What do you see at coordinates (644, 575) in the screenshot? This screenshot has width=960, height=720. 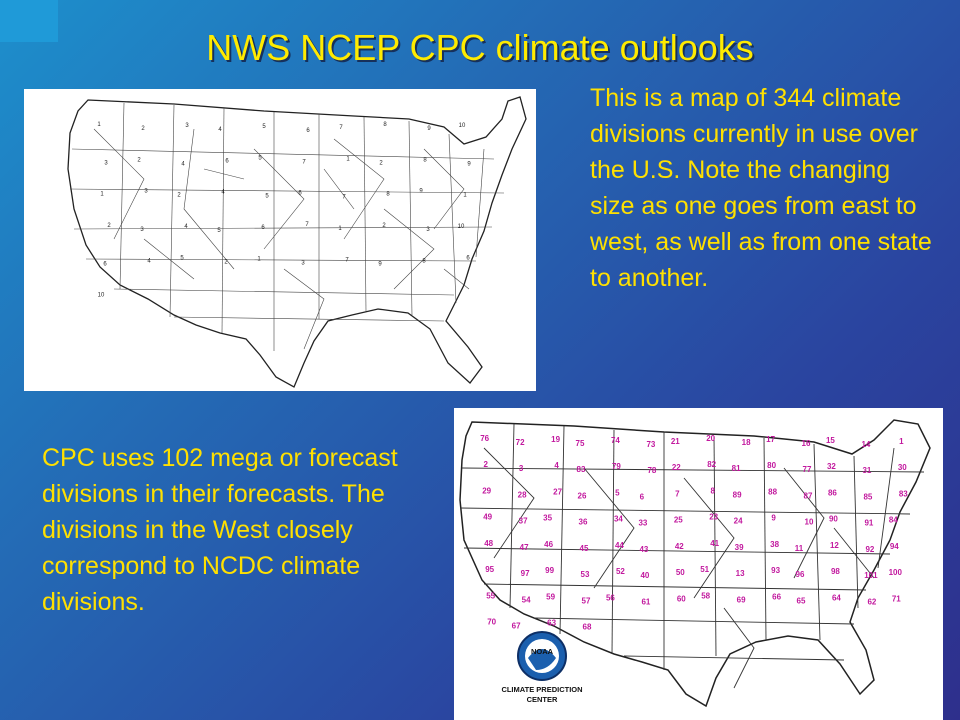 I see `forecast-division-number: 40` at bounding box center [644, 575].